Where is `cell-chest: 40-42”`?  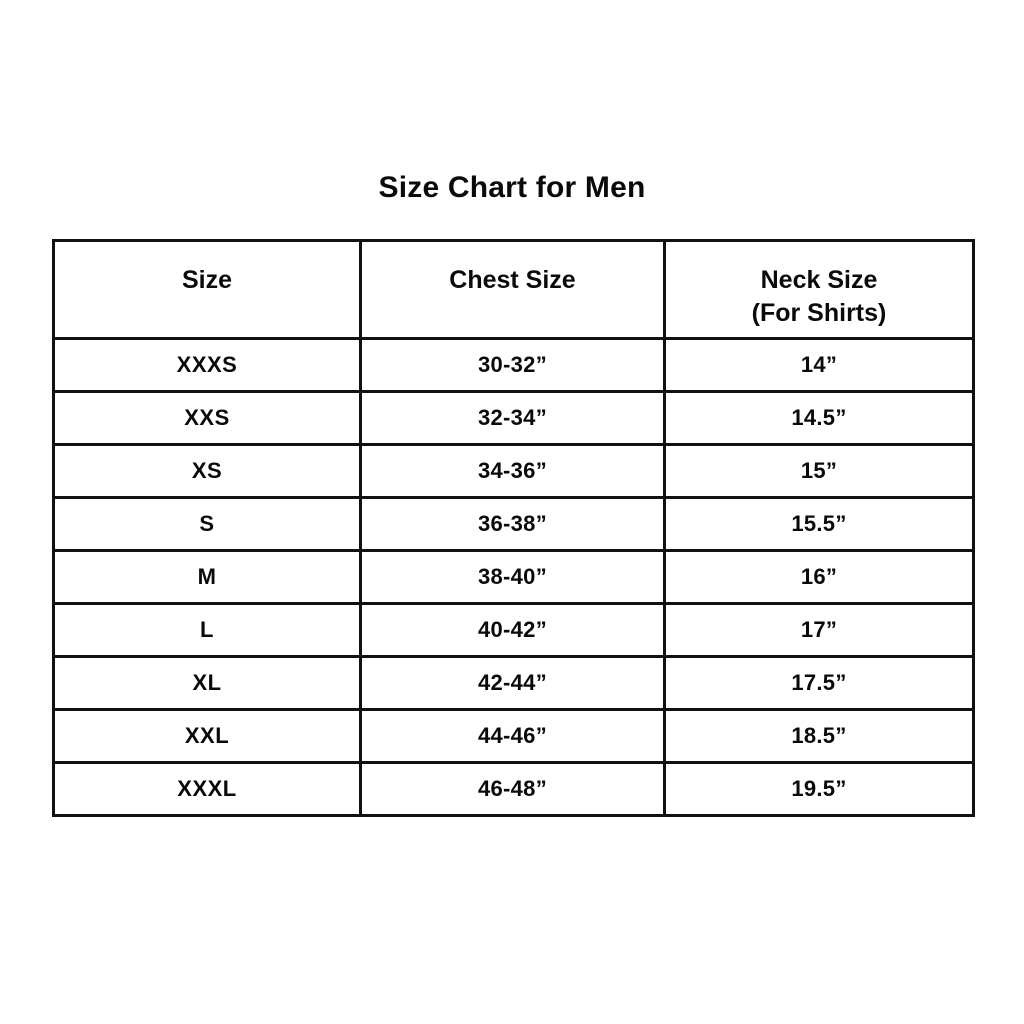
cell-chest: 40-42” is located at coordinates (512, 630).